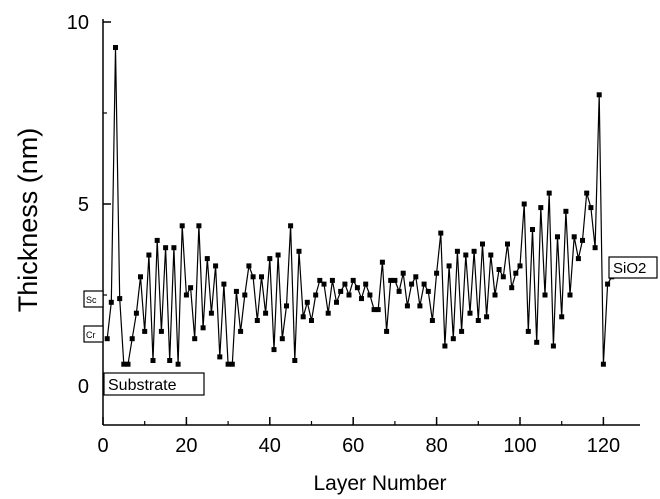 The image size is (660, 499). Describe the element at coordinates (379, 483) in the screenshot. I see `x-axis-title: Layer Number` at that location.